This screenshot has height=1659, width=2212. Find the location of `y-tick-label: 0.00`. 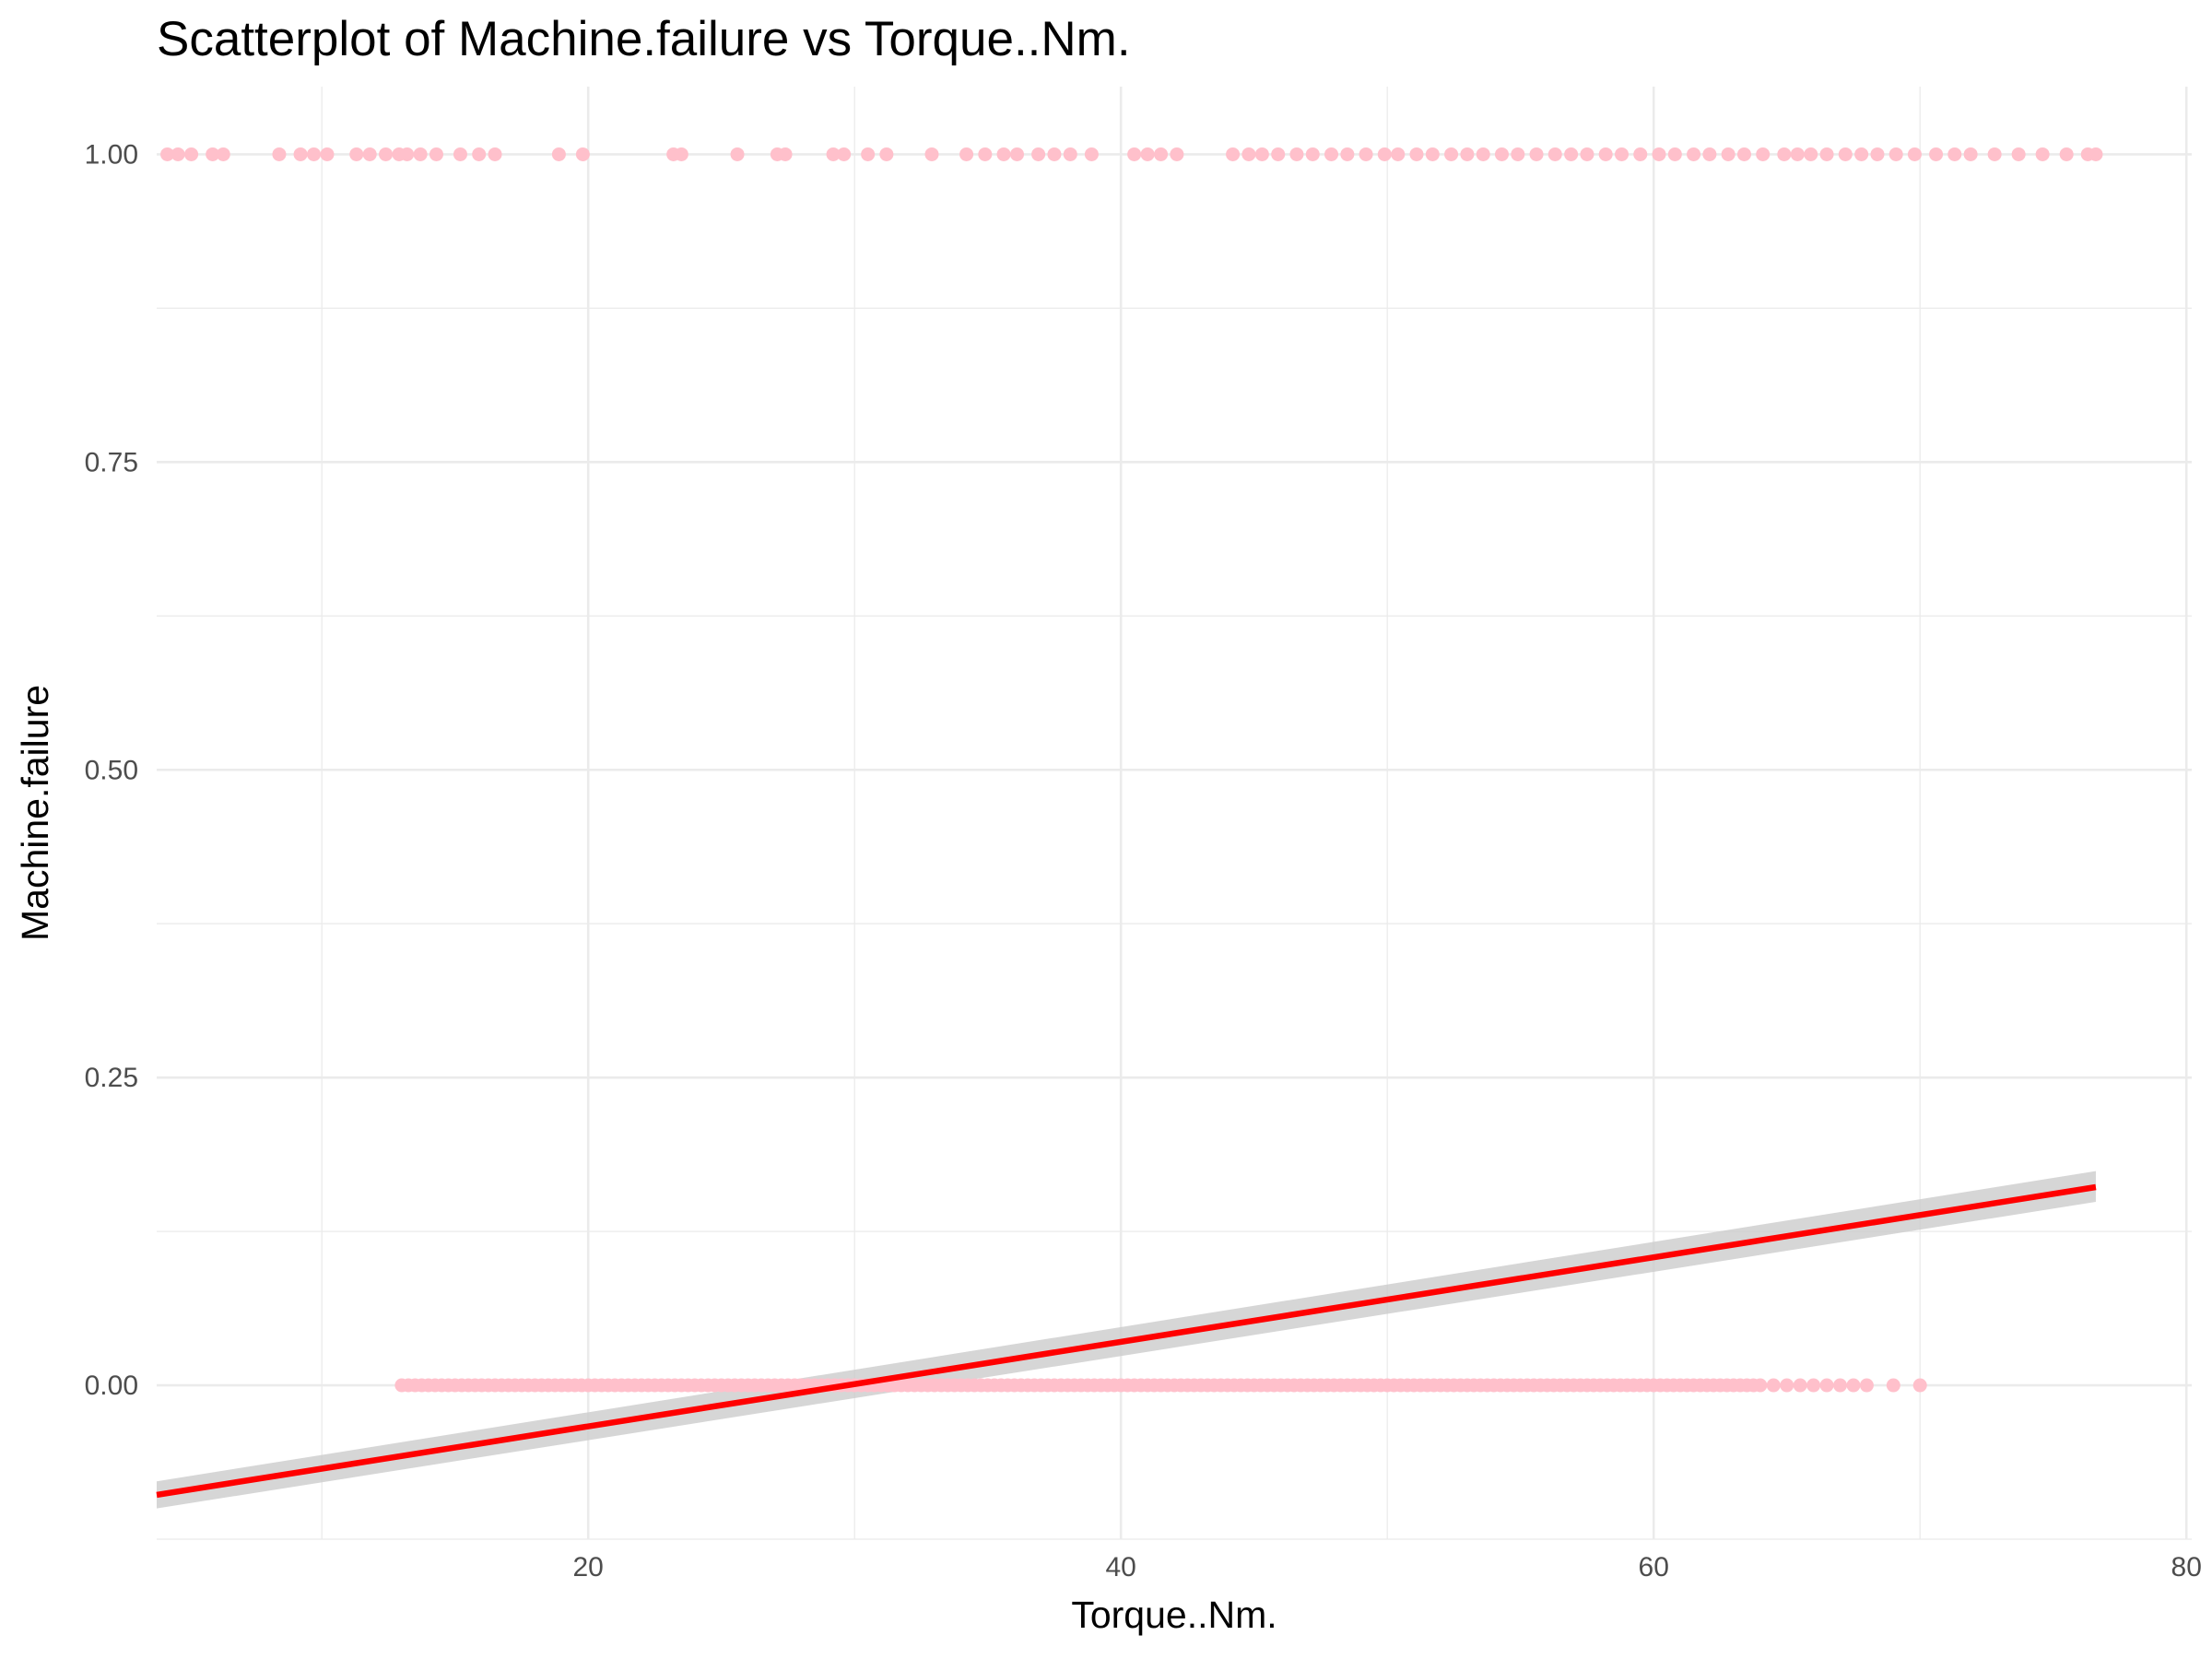

y-tick-label: 0.00 is located at coordinates (111, 1386).